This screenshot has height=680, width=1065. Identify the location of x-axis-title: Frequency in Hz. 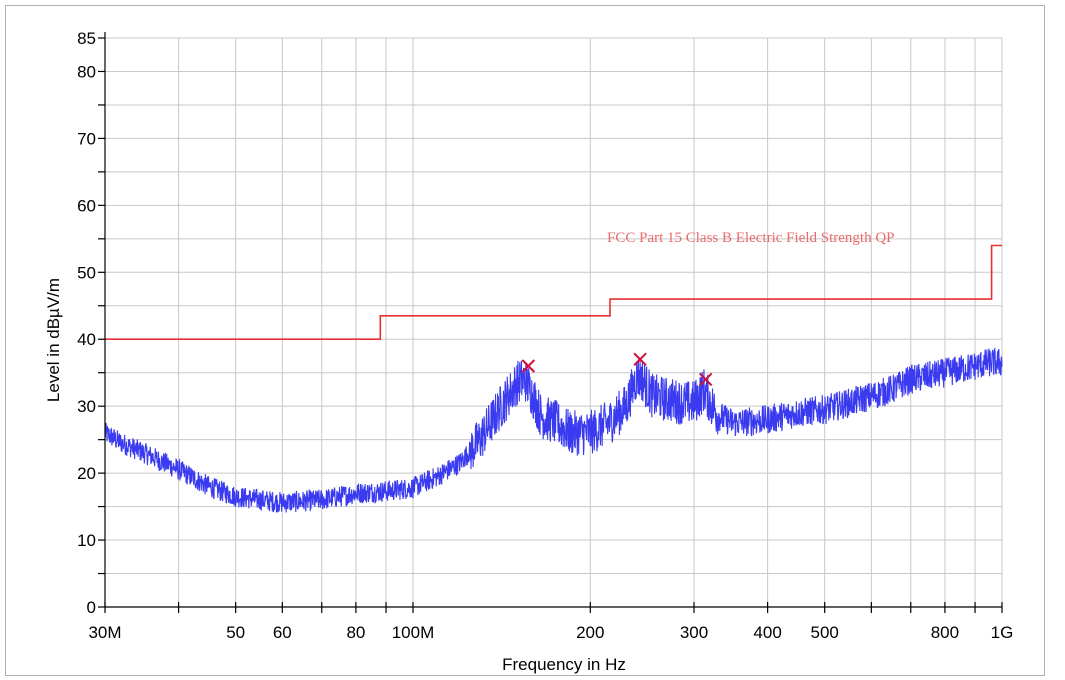
(564, 664).